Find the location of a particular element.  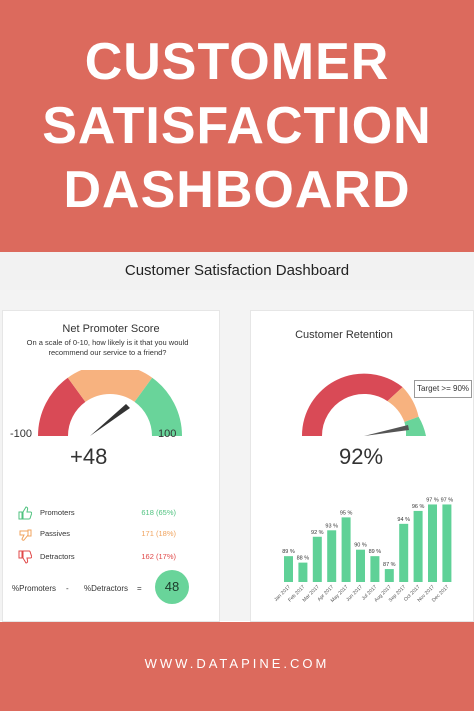

footer-banner is located at coordinates (237, 666).